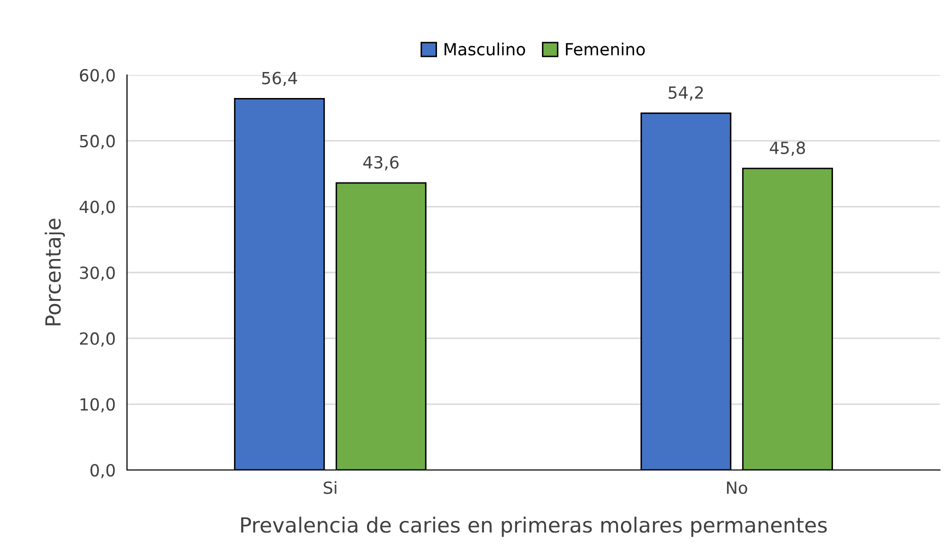 This screenshot has height=559, width=949. Describe the element at coordinates (605, 49) in the screenshot. I see `legend-label: Femenino` at that location.